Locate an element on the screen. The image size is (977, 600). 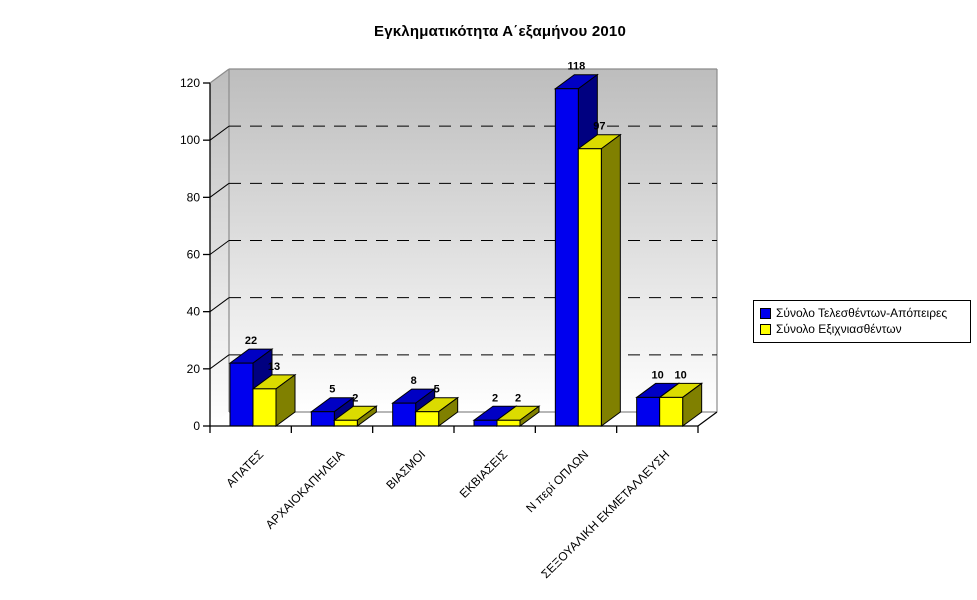
y-tick-label: 100 is located at coordinates (190, 140).